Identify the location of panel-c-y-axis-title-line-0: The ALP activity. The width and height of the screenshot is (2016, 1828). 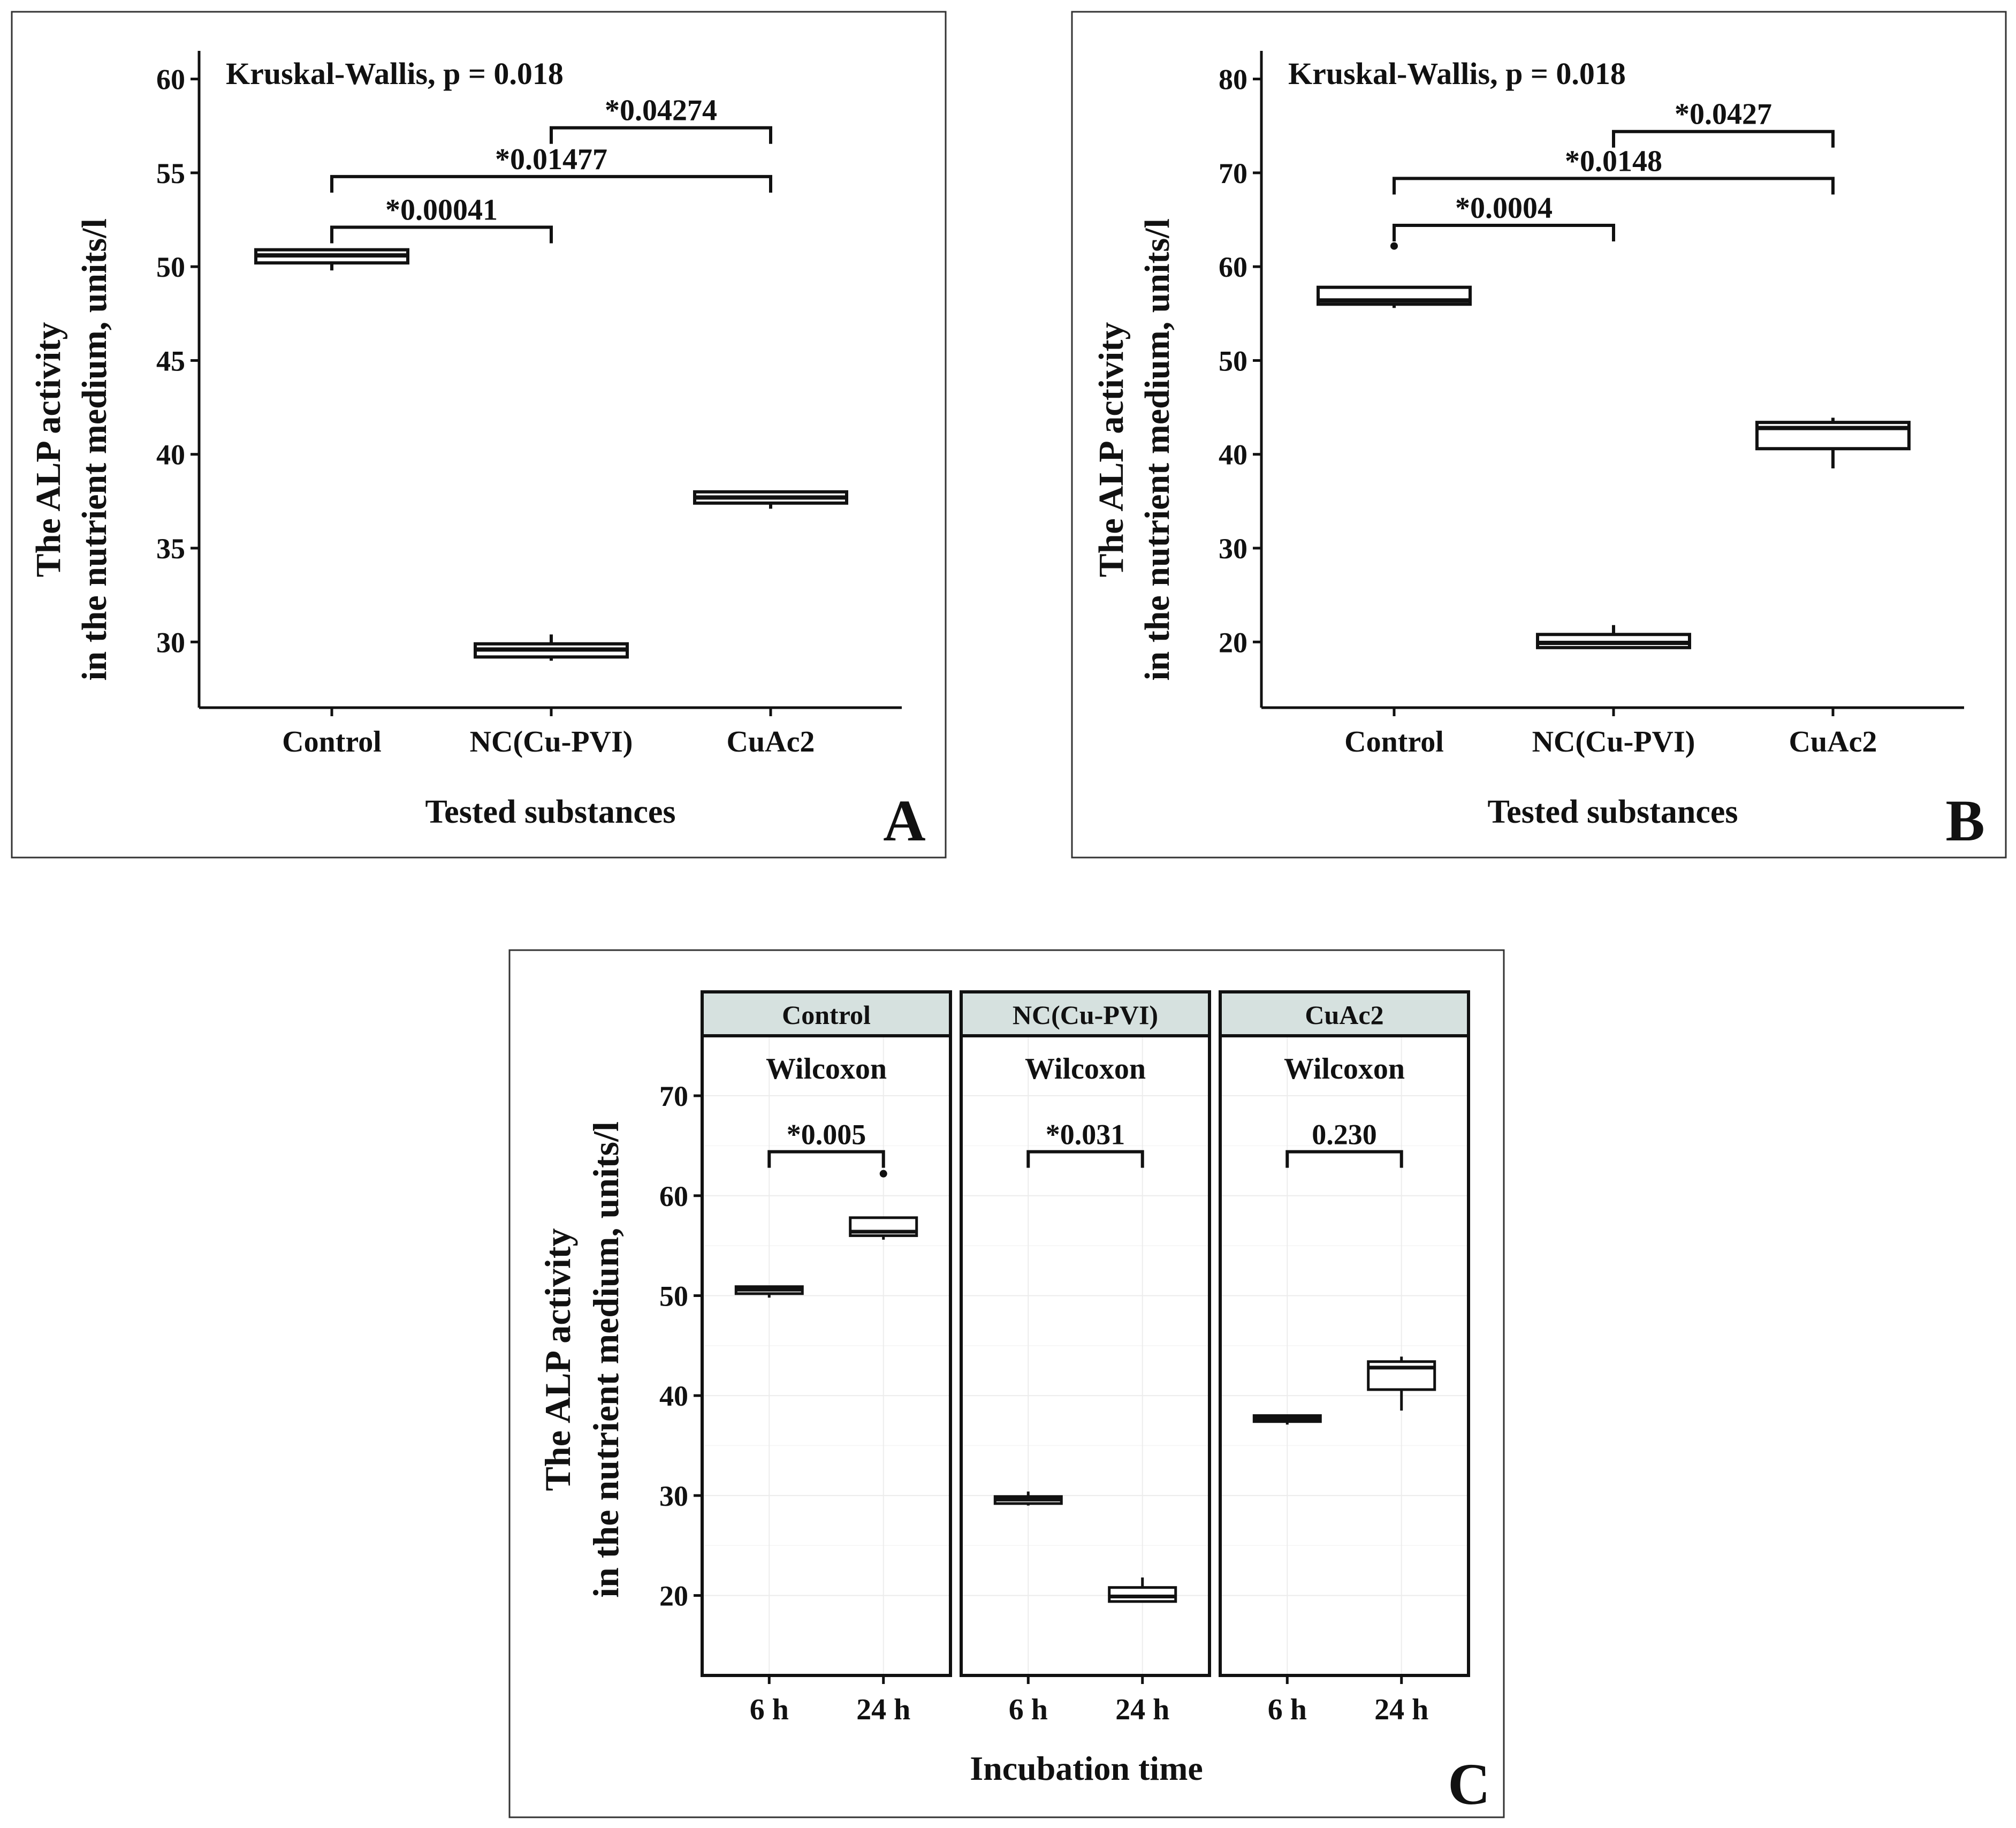
(557, 1359).